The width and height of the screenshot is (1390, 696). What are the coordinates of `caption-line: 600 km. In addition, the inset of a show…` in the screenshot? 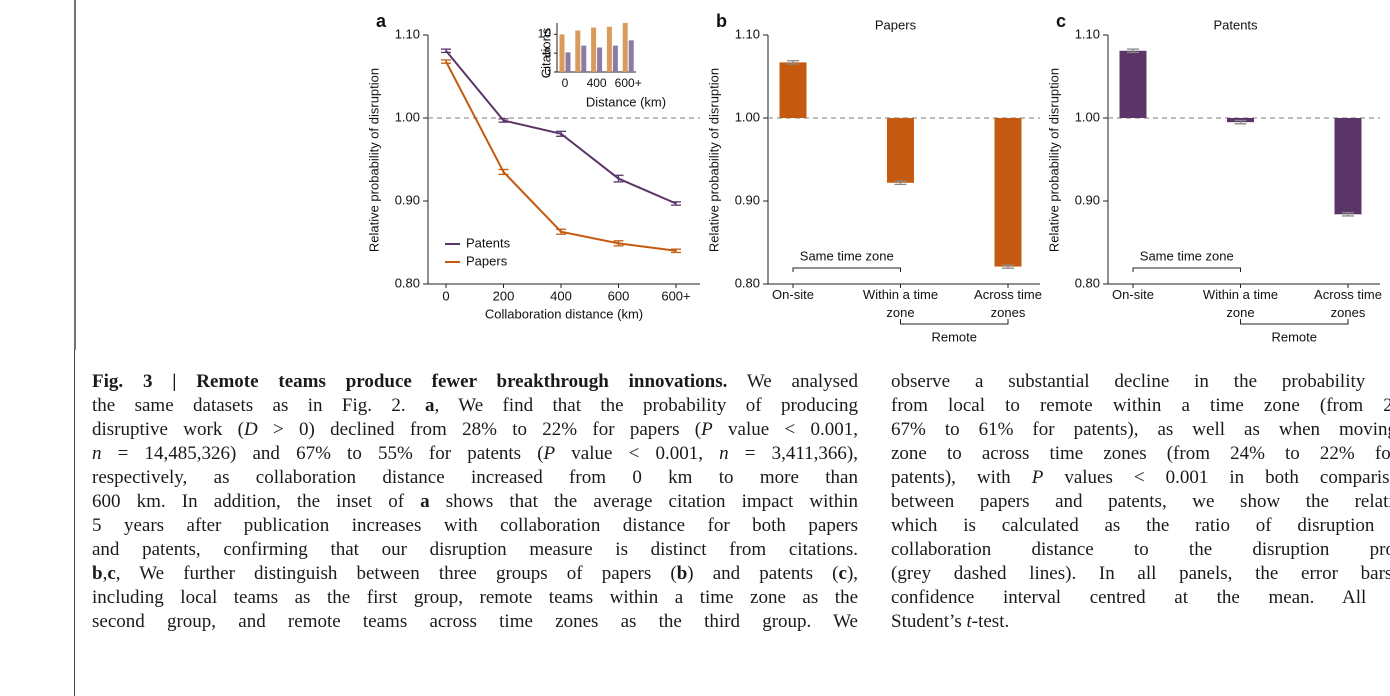 It's located at (475, 502).